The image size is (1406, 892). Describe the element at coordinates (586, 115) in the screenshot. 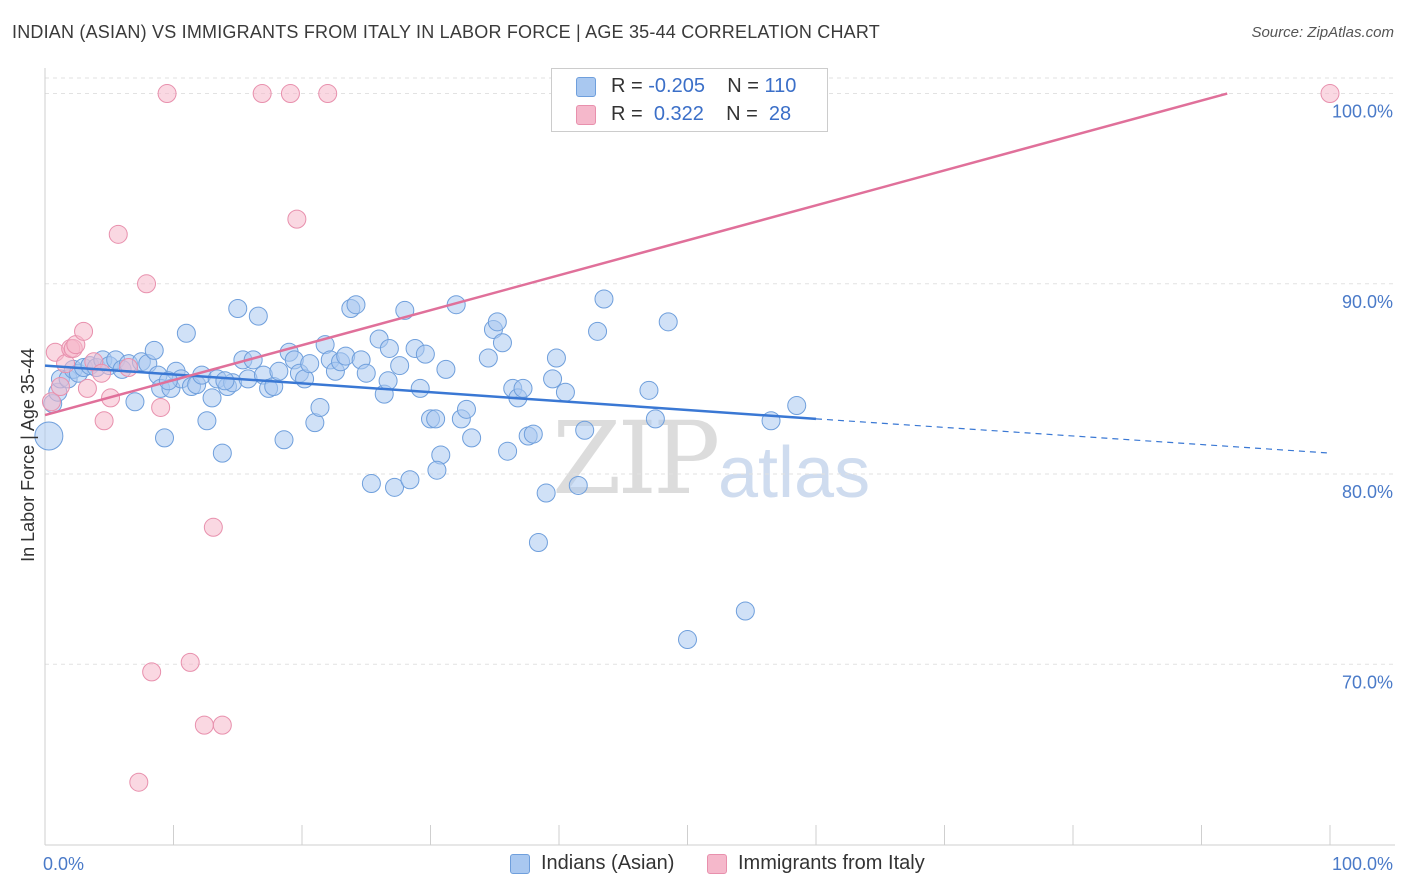

I see `legend-swatch-italy` at that location.